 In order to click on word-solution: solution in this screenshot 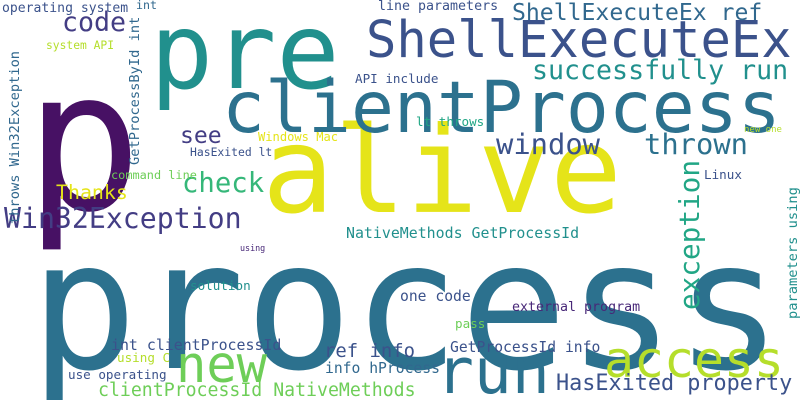, I will do `click(220, 285)`.